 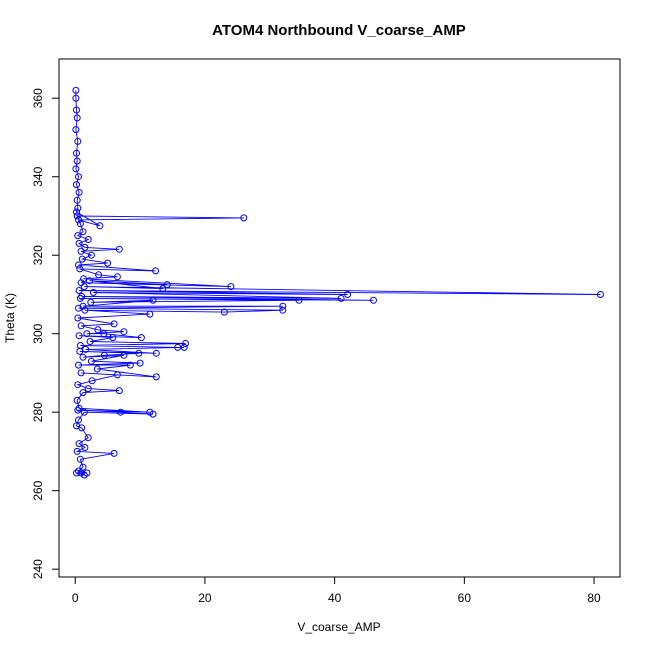 What do you see at coordinates (38, 490) in the screenshot?
I see `y-tick-label: 260` at bounding box center [38, 490].